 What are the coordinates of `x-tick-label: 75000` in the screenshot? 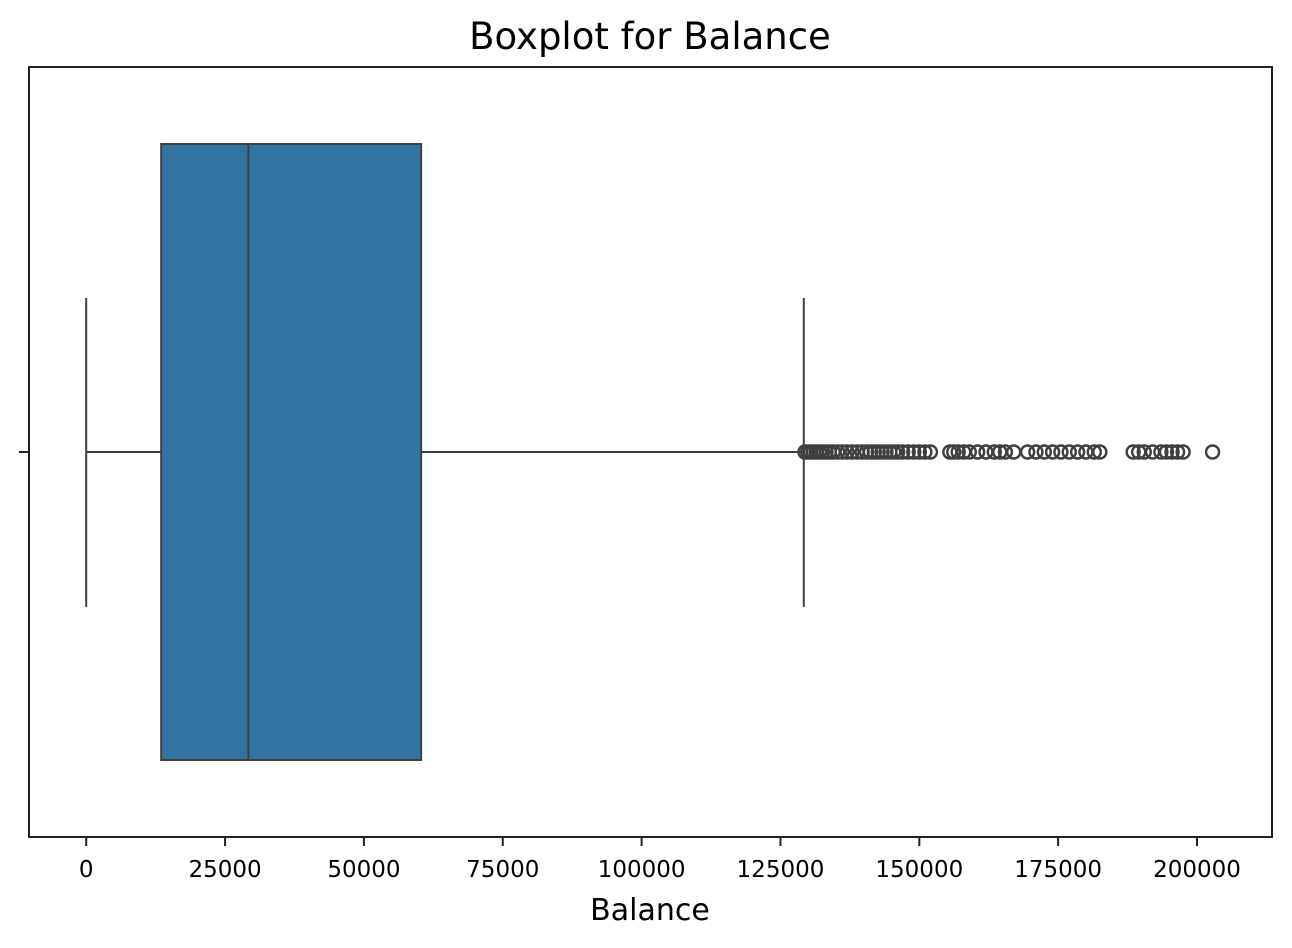 It's located at (502, 870).